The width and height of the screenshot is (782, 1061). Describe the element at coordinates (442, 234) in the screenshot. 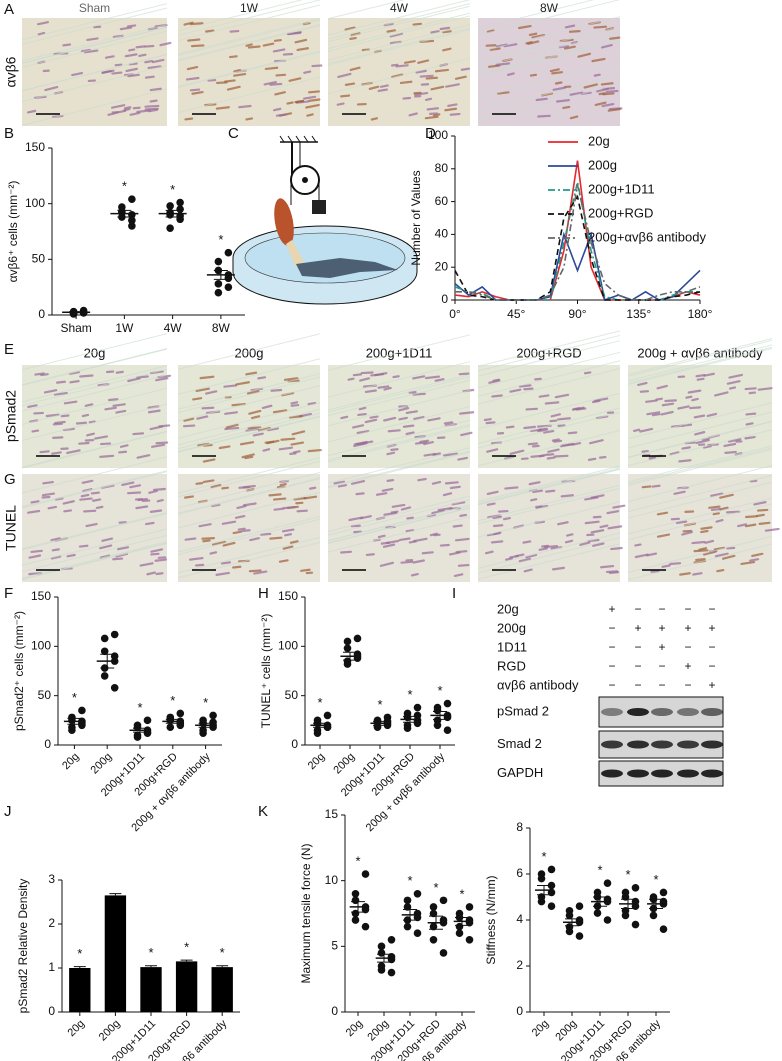

I see `y-tick-label: 40` at that location.